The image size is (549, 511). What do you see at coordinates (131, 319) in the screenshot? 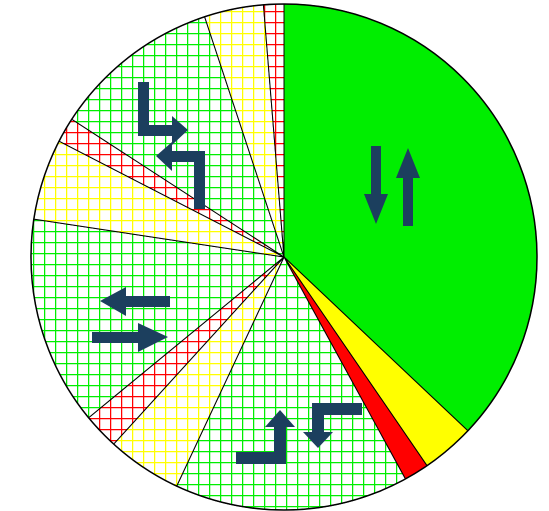
I see `two-way-horizontal-arrows-icon` at bounding box center [131, 319].